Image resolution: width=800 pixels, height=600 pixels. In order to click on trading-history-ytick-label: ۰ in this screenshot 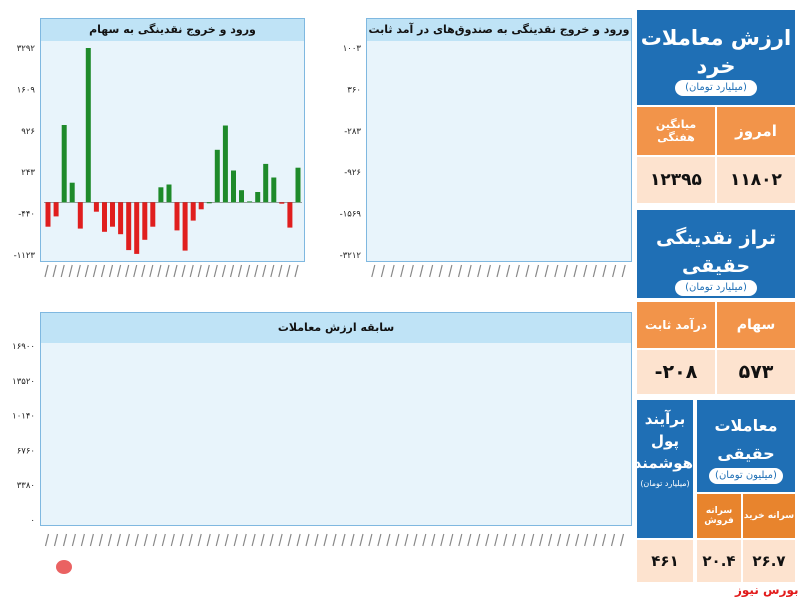, I will do `click(32, 521)`.